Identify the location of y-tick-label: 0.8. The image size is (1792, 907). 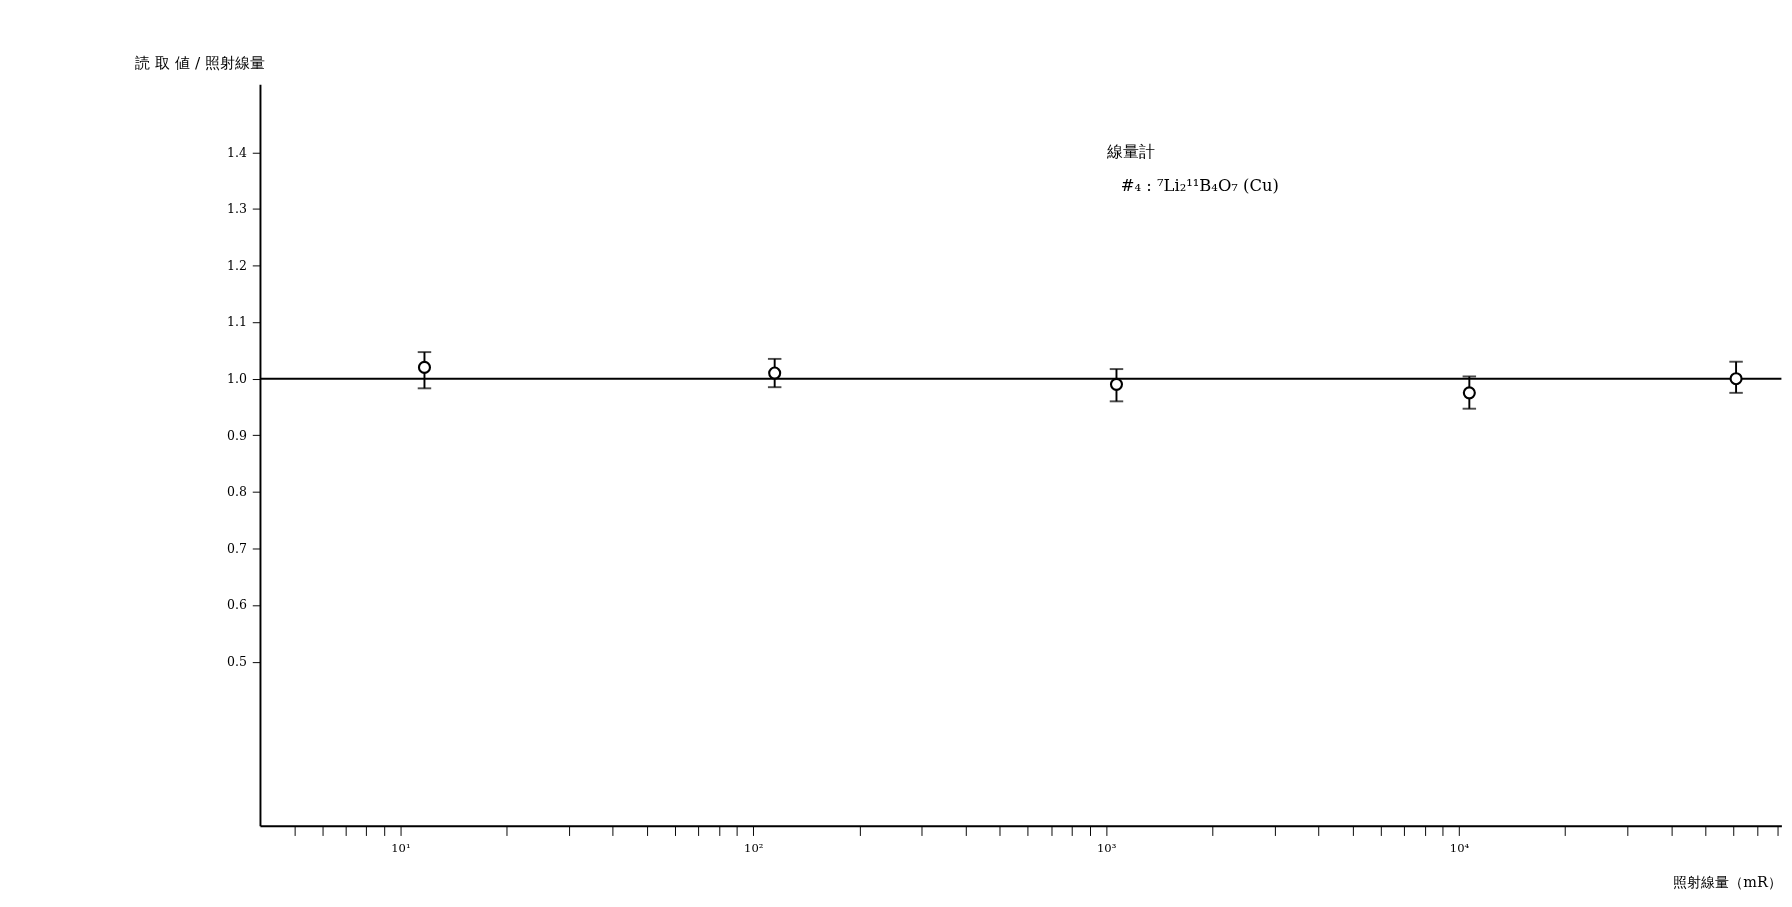
(237, 492).